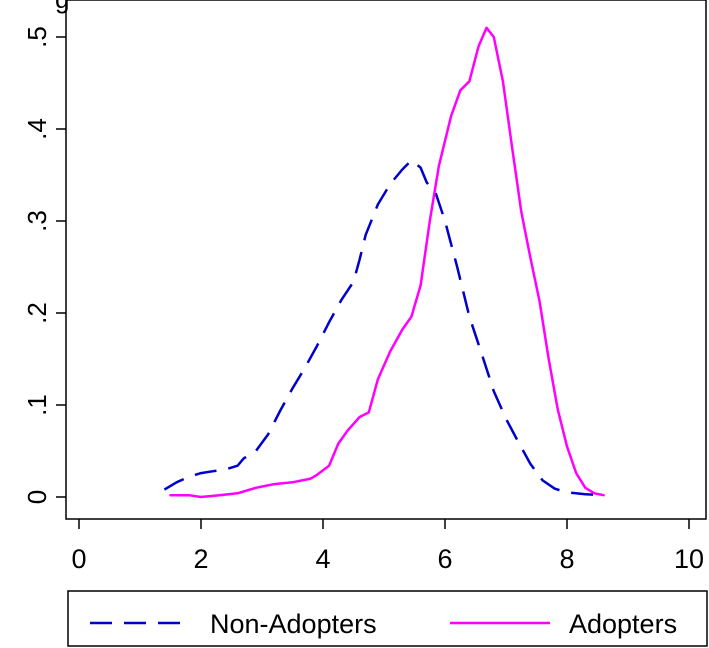  I want to click on y-axis: 0 .1 .2 .3 .4 .5, so click(44, 265).